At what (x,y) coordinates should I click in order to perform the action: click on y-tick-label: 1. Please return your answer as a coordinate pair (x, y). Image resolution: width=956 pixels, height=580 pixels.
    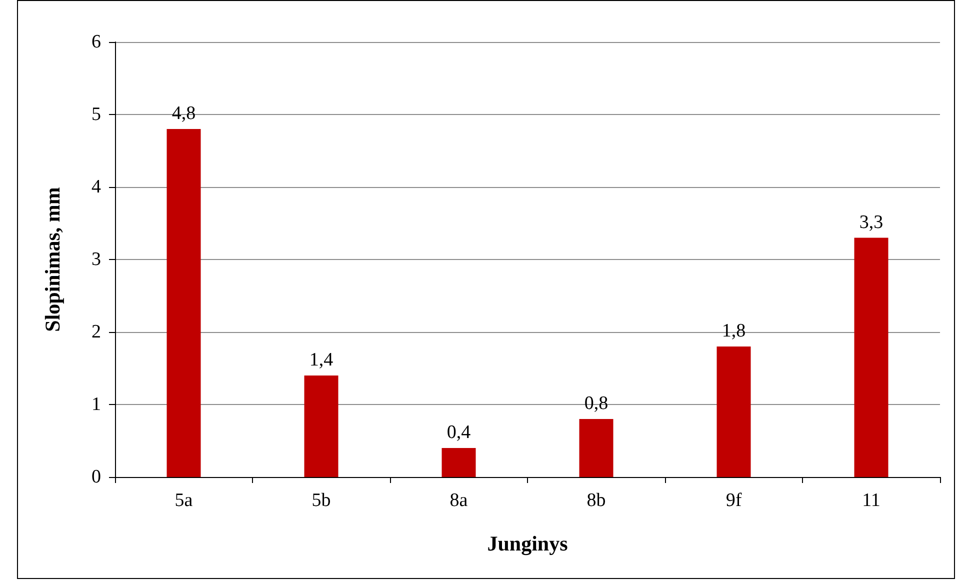
    Looking at the image, I should click on (96, 404).